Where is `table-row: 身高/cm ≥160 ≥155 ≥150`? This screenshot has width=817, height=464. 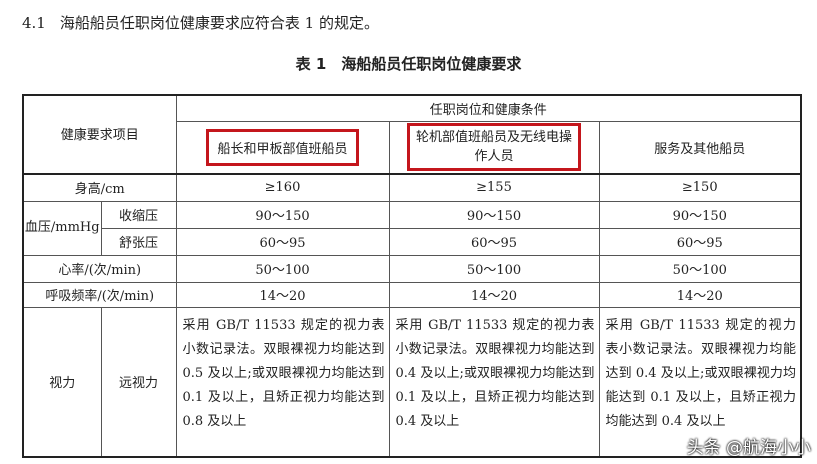
table-row: 身高/cm ≥160 ≥155 ≥150 is located at coordinates (412, 187).